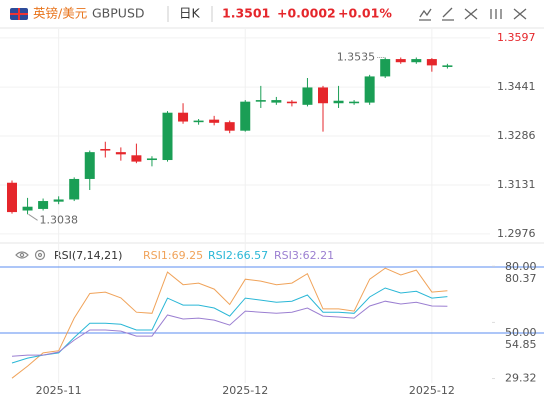 This screenshot has width=544, height=403. Describe the element at coordinates (516, 86) in the screenshot. I see `y-tick-label: 1.3441` at that location.